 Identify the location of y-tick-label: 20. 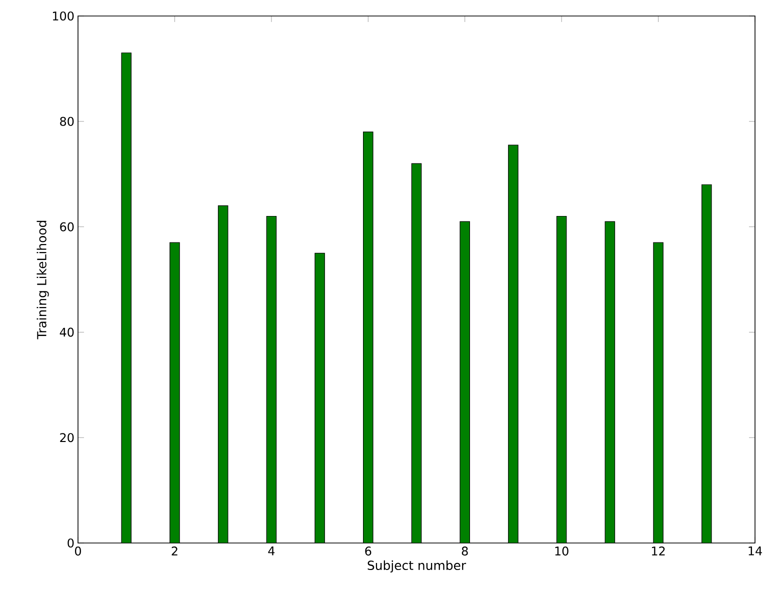
(67, 437).